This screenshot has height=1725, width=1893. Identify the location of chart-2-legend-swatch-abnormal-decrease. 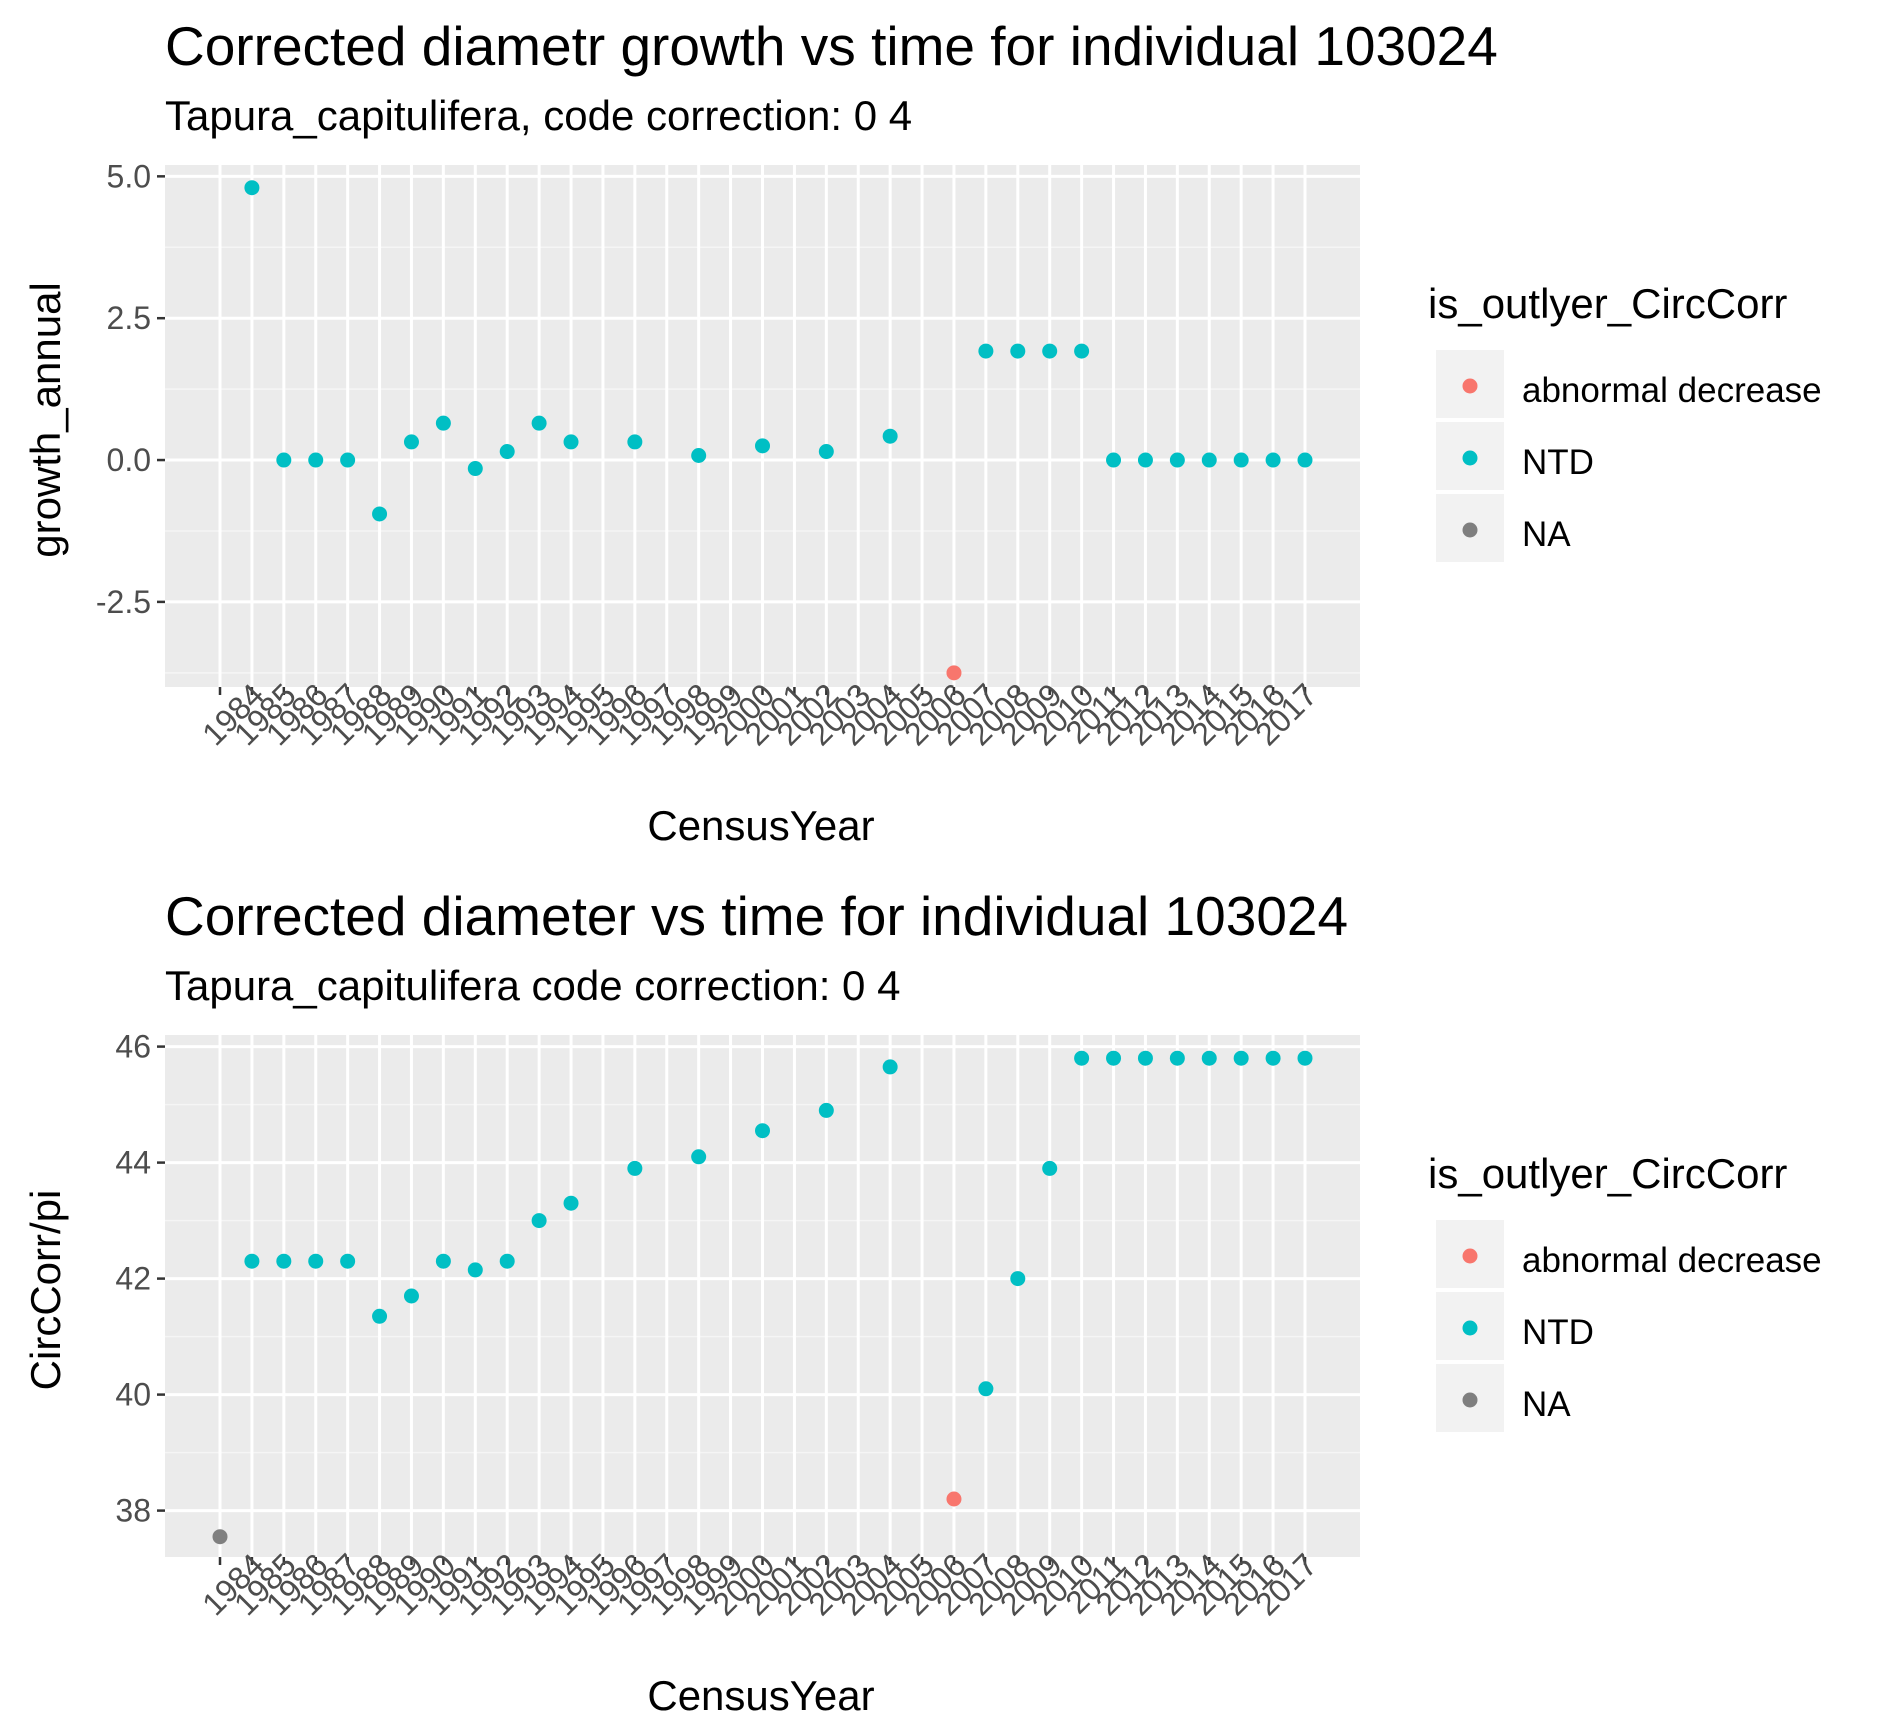
(1470, 1256).